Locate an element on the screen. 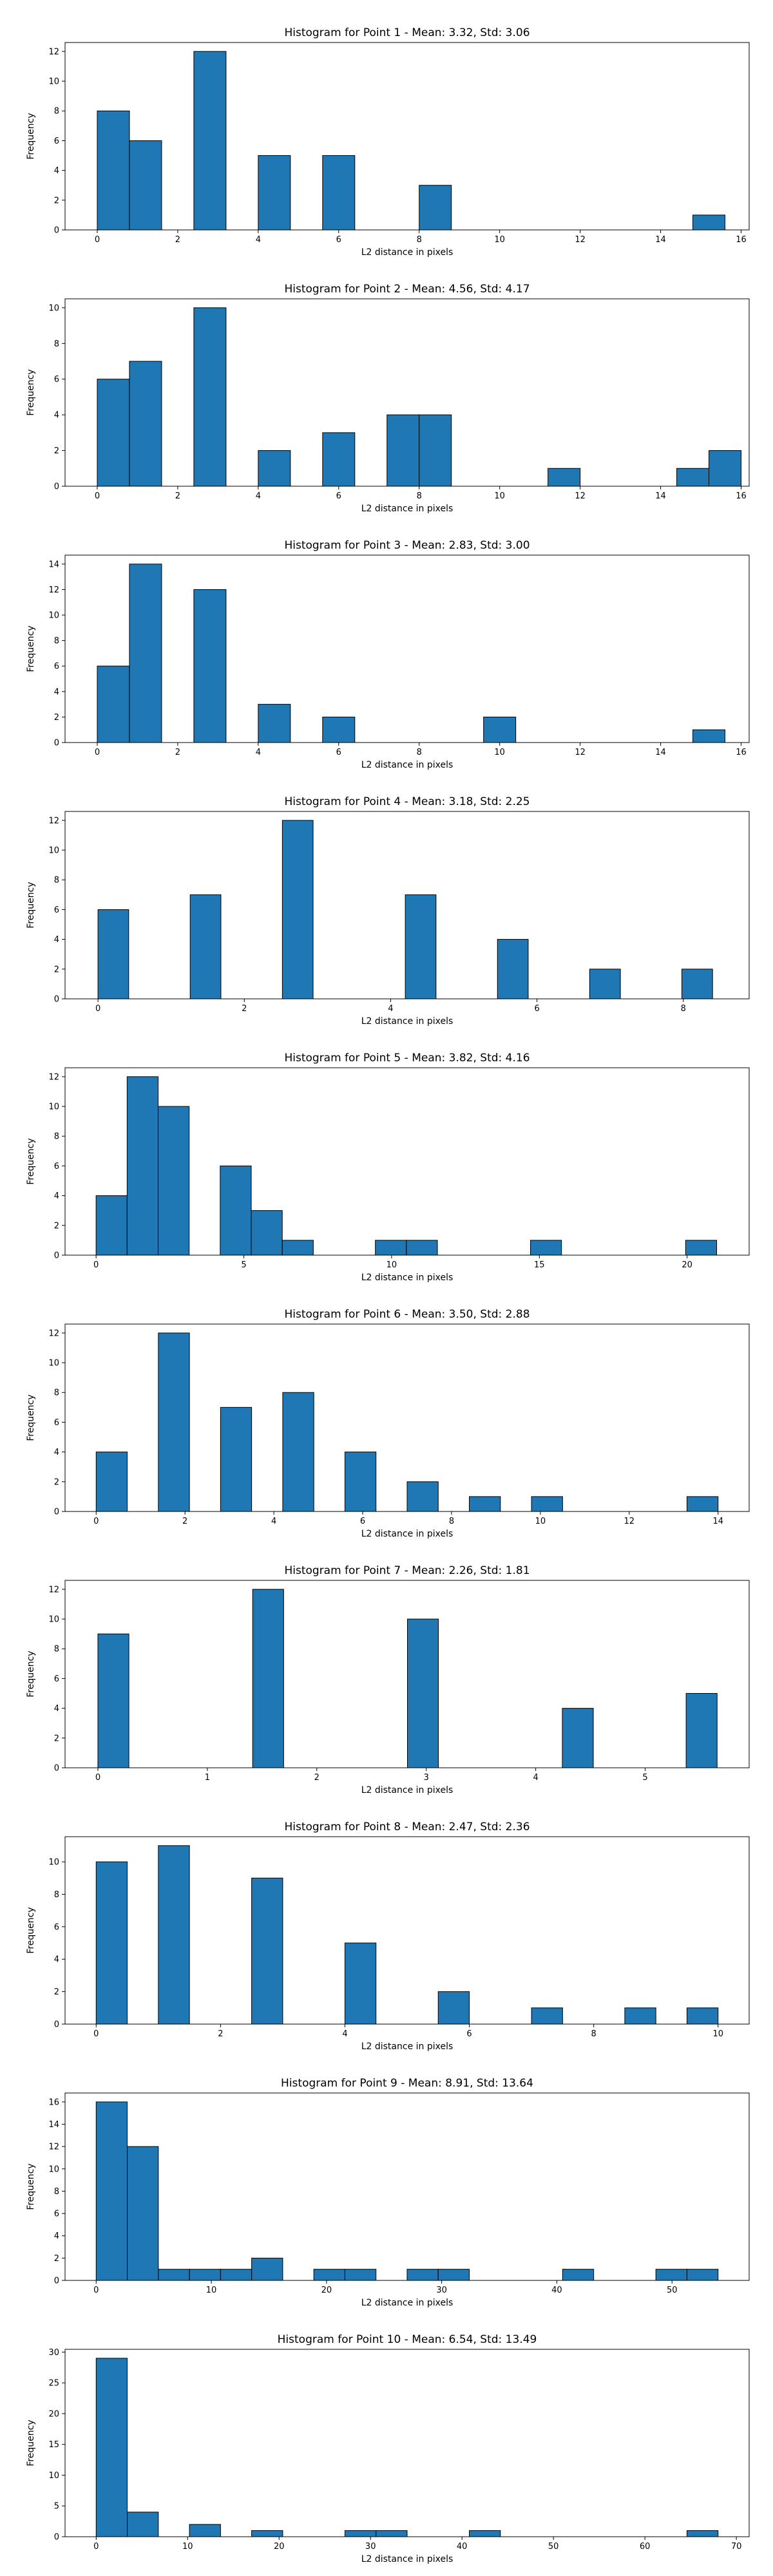 Image resolution: width=773 pixels, height=2576 pixels. x-tick-label: 20 is located at coordinates (687, 1265).